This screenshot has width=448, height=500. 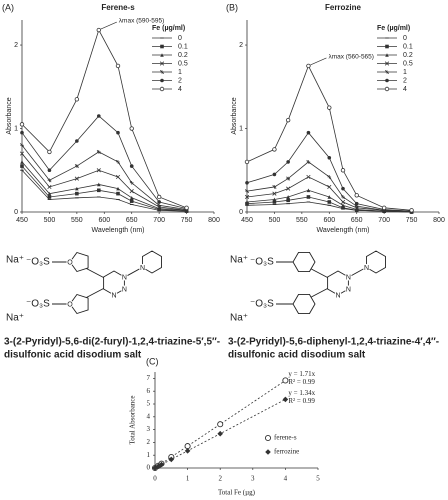 What do you see at coordinates (286, 479) in the screenshot?
I see `x-tick-label: 4` at bounding box center [286, 479].